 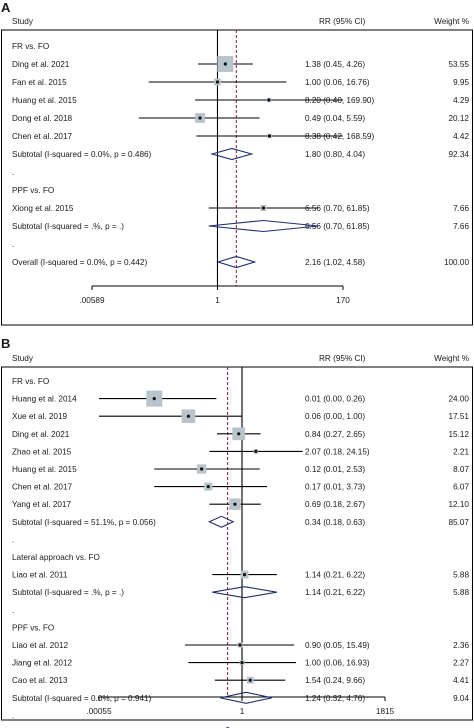 I want to click on weight-value: 2.36, so click(x=461, y=645).